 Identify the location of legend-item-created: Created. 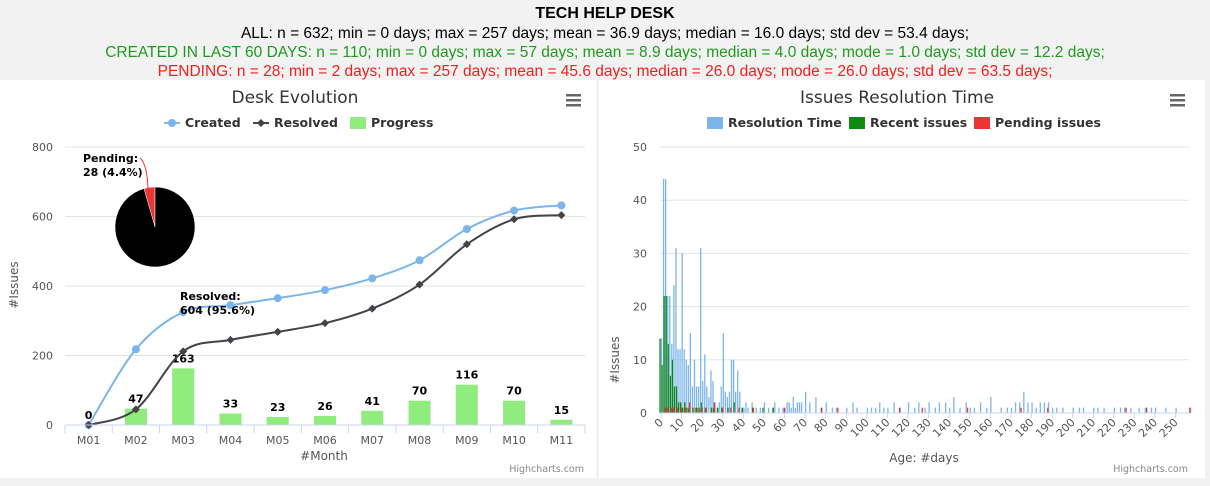
(202, 122).